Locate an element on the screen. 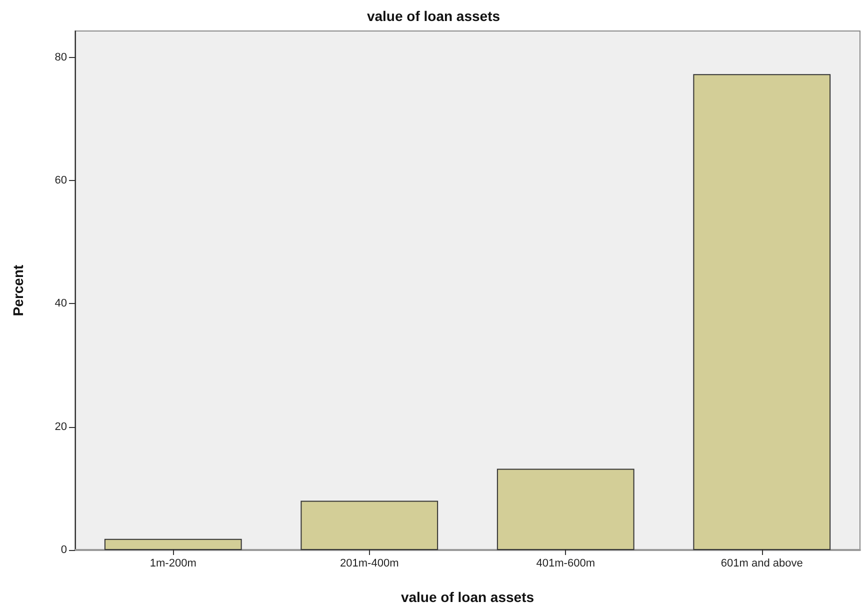 This screenshot has width=867, height=610. chart-title: value of loan assets is located at coordinates (433, 16).